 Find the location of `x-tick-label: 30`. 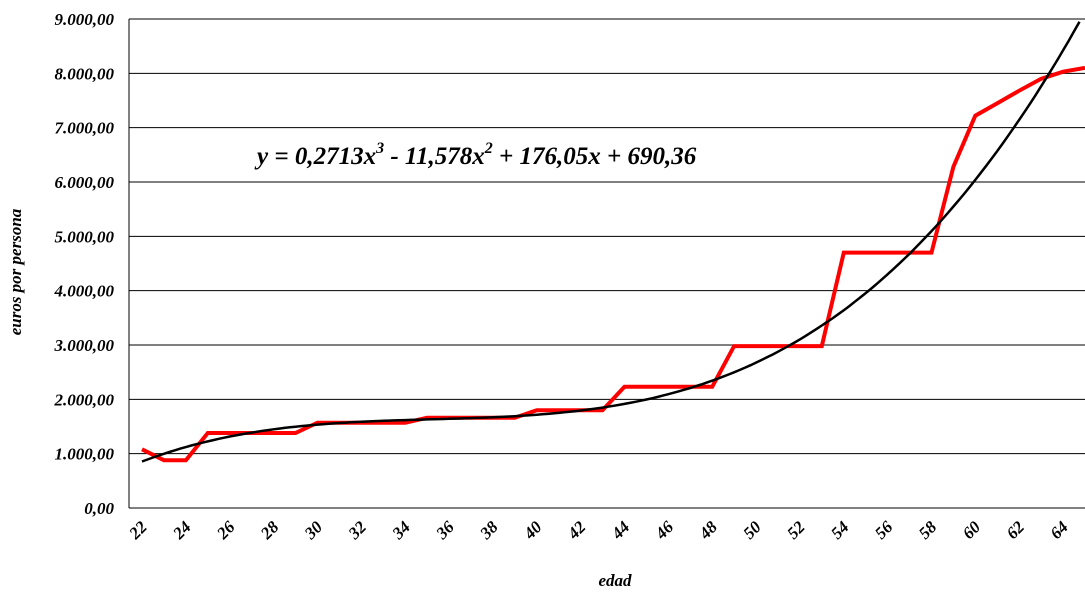

x-tick-label: 30 is located at coordinates (313, 530).